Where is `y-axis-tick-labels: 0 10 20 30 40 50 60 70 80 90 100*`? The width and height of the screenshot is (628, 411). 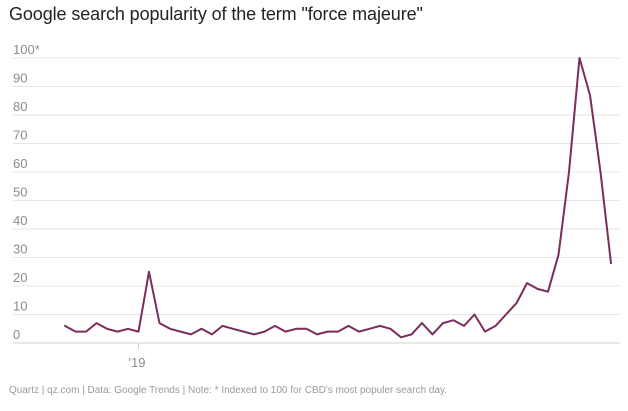
y-axis-tick-labels: 0 10 20 30 40 50 60 70 80 90 100* is located at coordinates (26, 192).